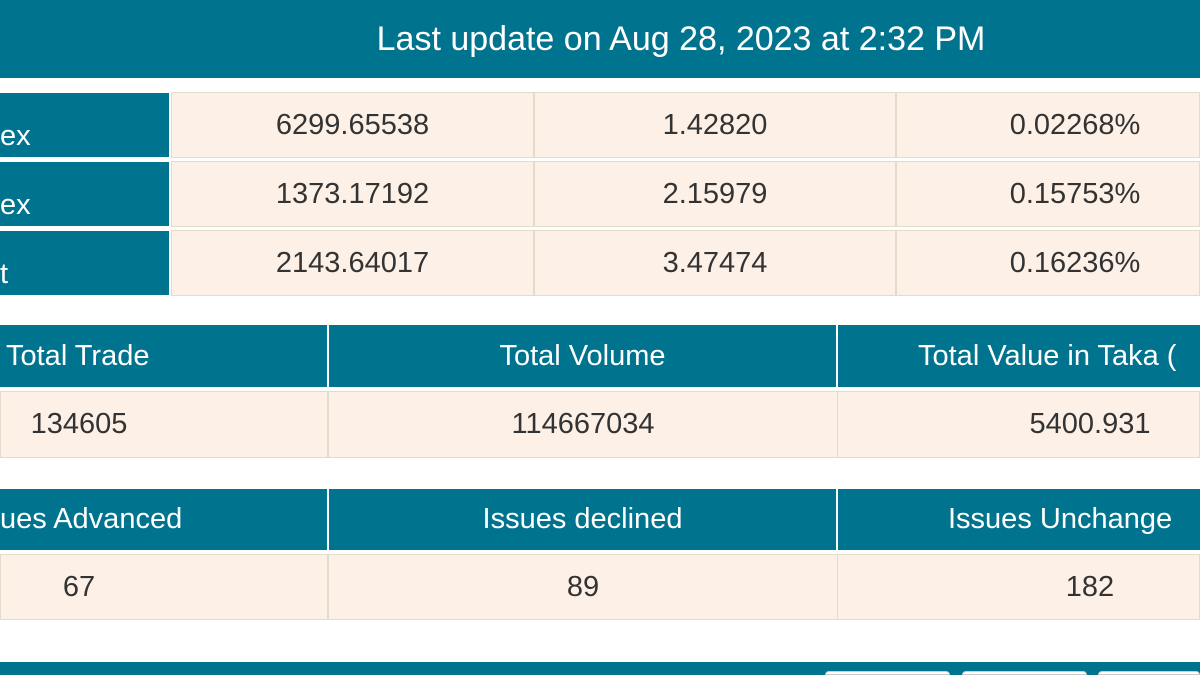  Describe the element at coordinates (600, 39) in the screenshot. I see `last-update-header: Last update on Aug 28, 2023 at 2:32 PM` at that location.